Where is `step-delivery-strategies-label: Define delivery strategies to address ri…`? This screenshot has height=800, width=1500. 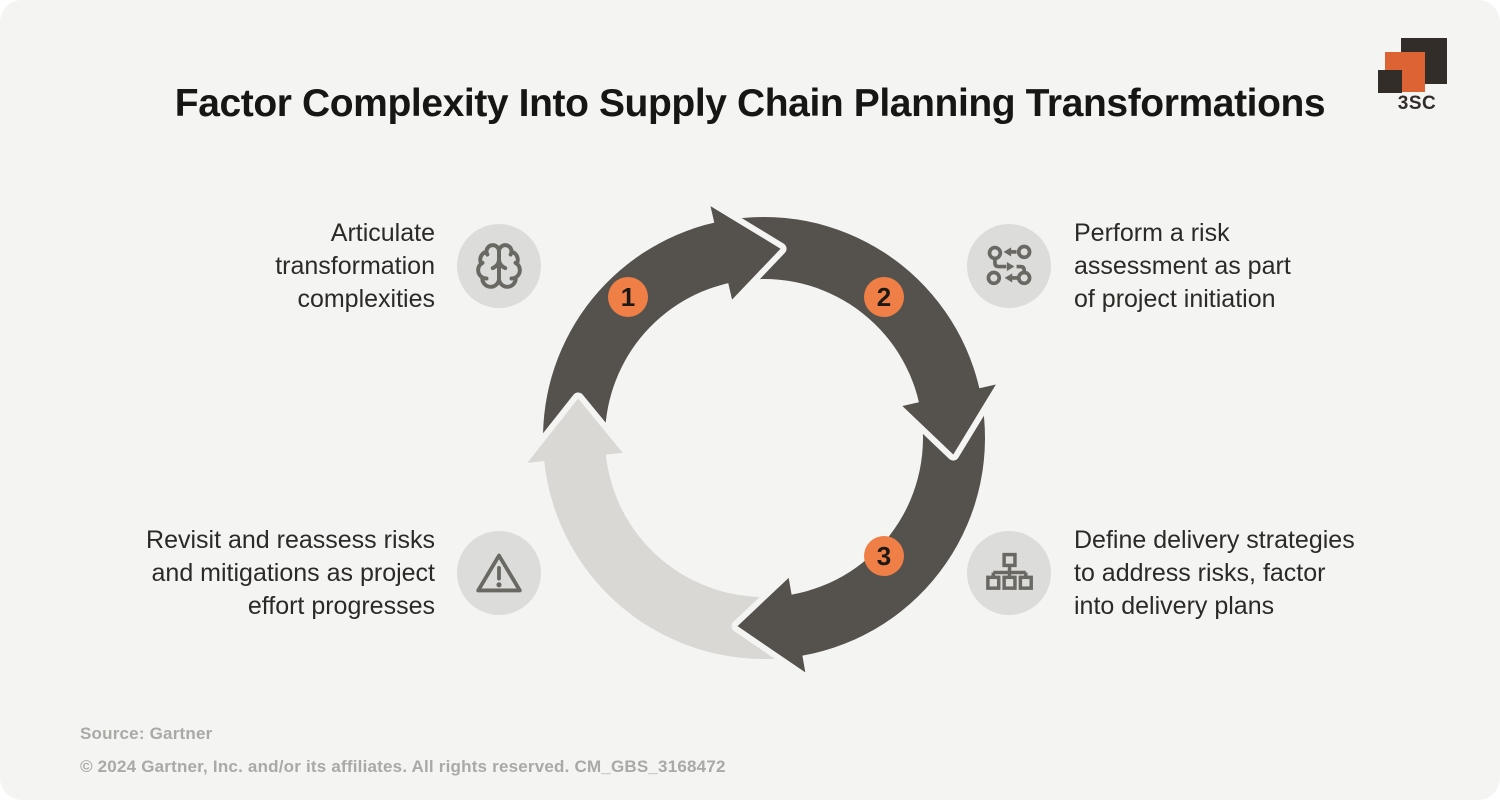
step-delivery-strategies-label: Define delivery strategies to address ri… is located at coordinates (1214, 573).